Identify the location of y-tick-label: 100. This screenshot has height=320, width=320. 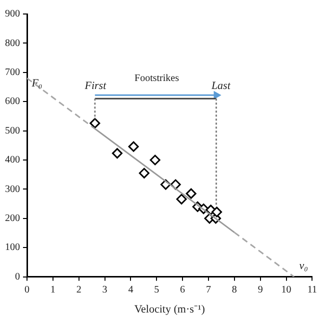
(12, 248).